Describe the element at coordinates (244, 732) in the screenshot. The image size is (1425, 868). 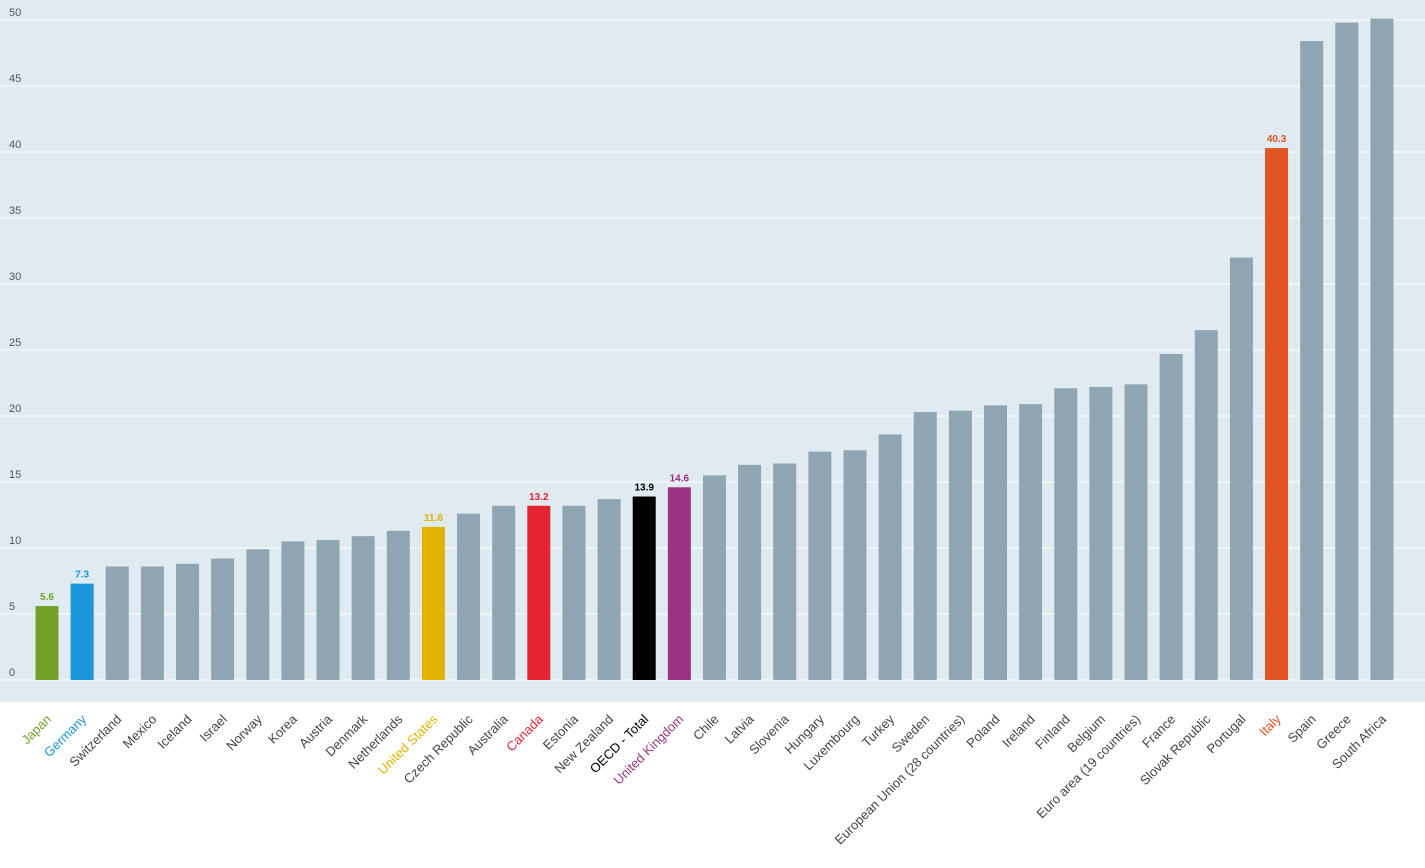
I see `x-axis-label: Norway` at that location.